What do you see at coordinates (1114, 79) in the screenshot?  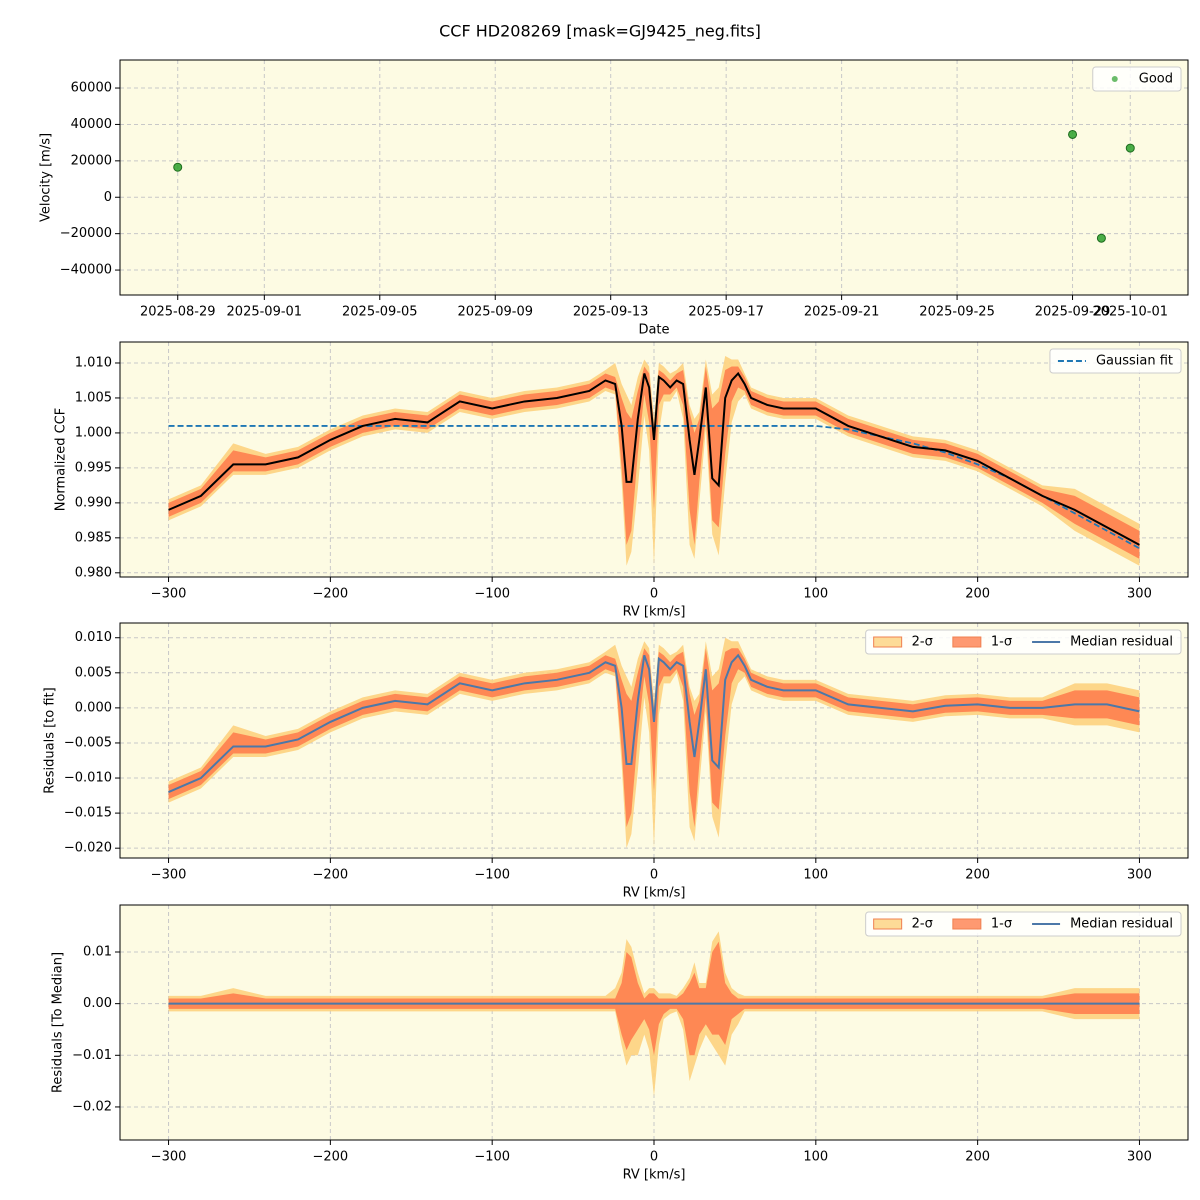 I see `legend-marker` at bounding box center [1114, 79].